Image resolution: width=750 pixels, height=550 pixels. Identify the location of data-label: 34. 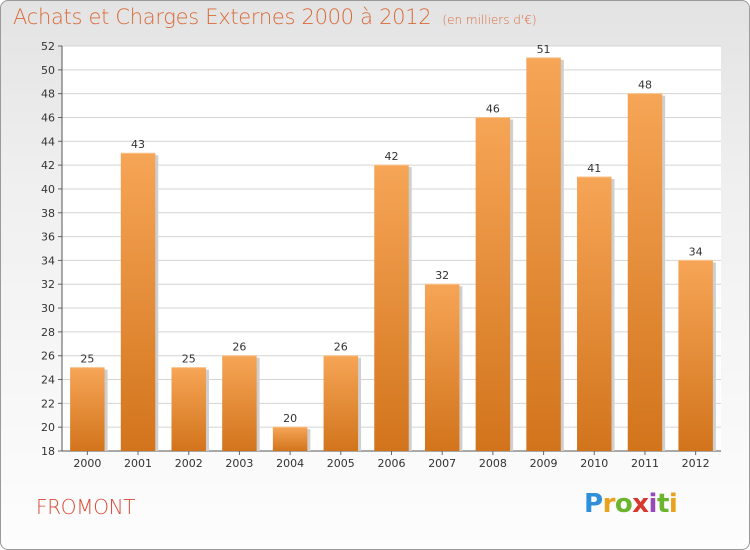
(696, 251).